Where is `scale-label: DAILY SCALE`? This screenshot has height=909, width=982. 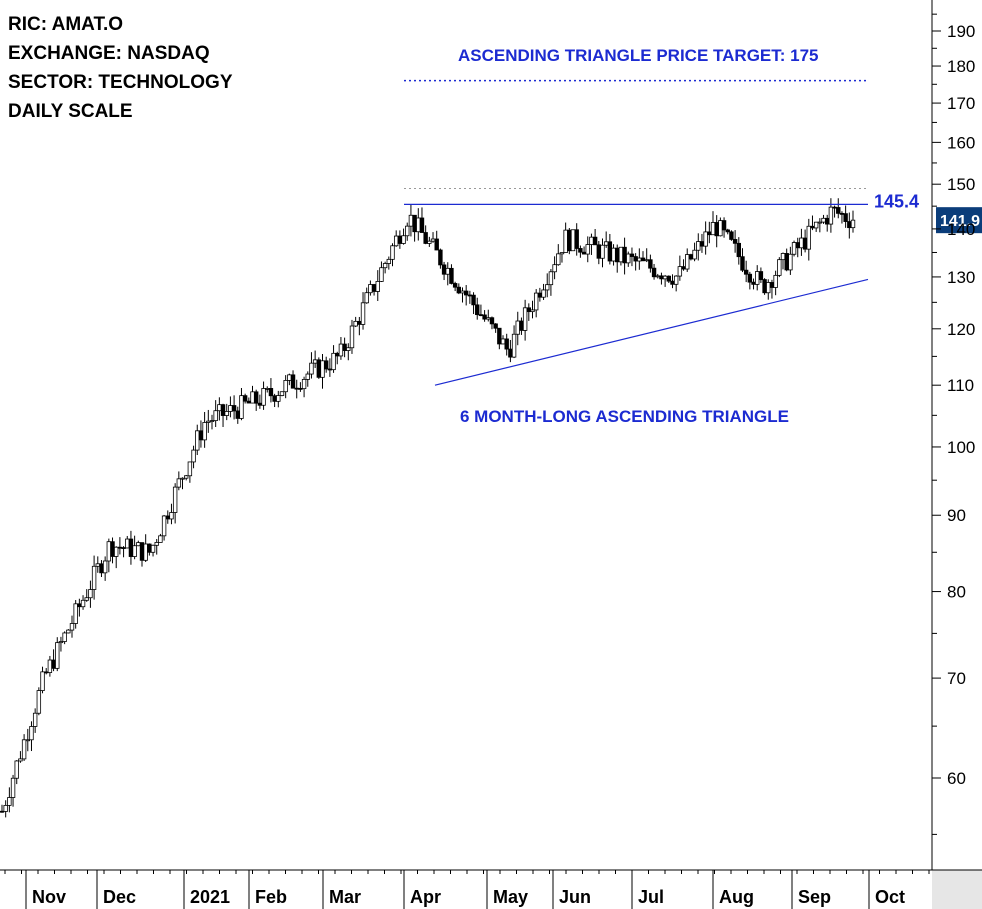
scale-label: DAILY SCALE is located at coordinates (70, 111).